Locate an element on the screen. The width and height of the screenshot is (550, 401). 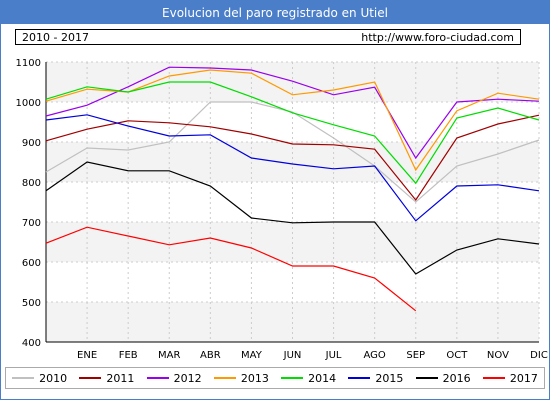
legend-item-2012: 2012 is located at coordinates (174, 378).